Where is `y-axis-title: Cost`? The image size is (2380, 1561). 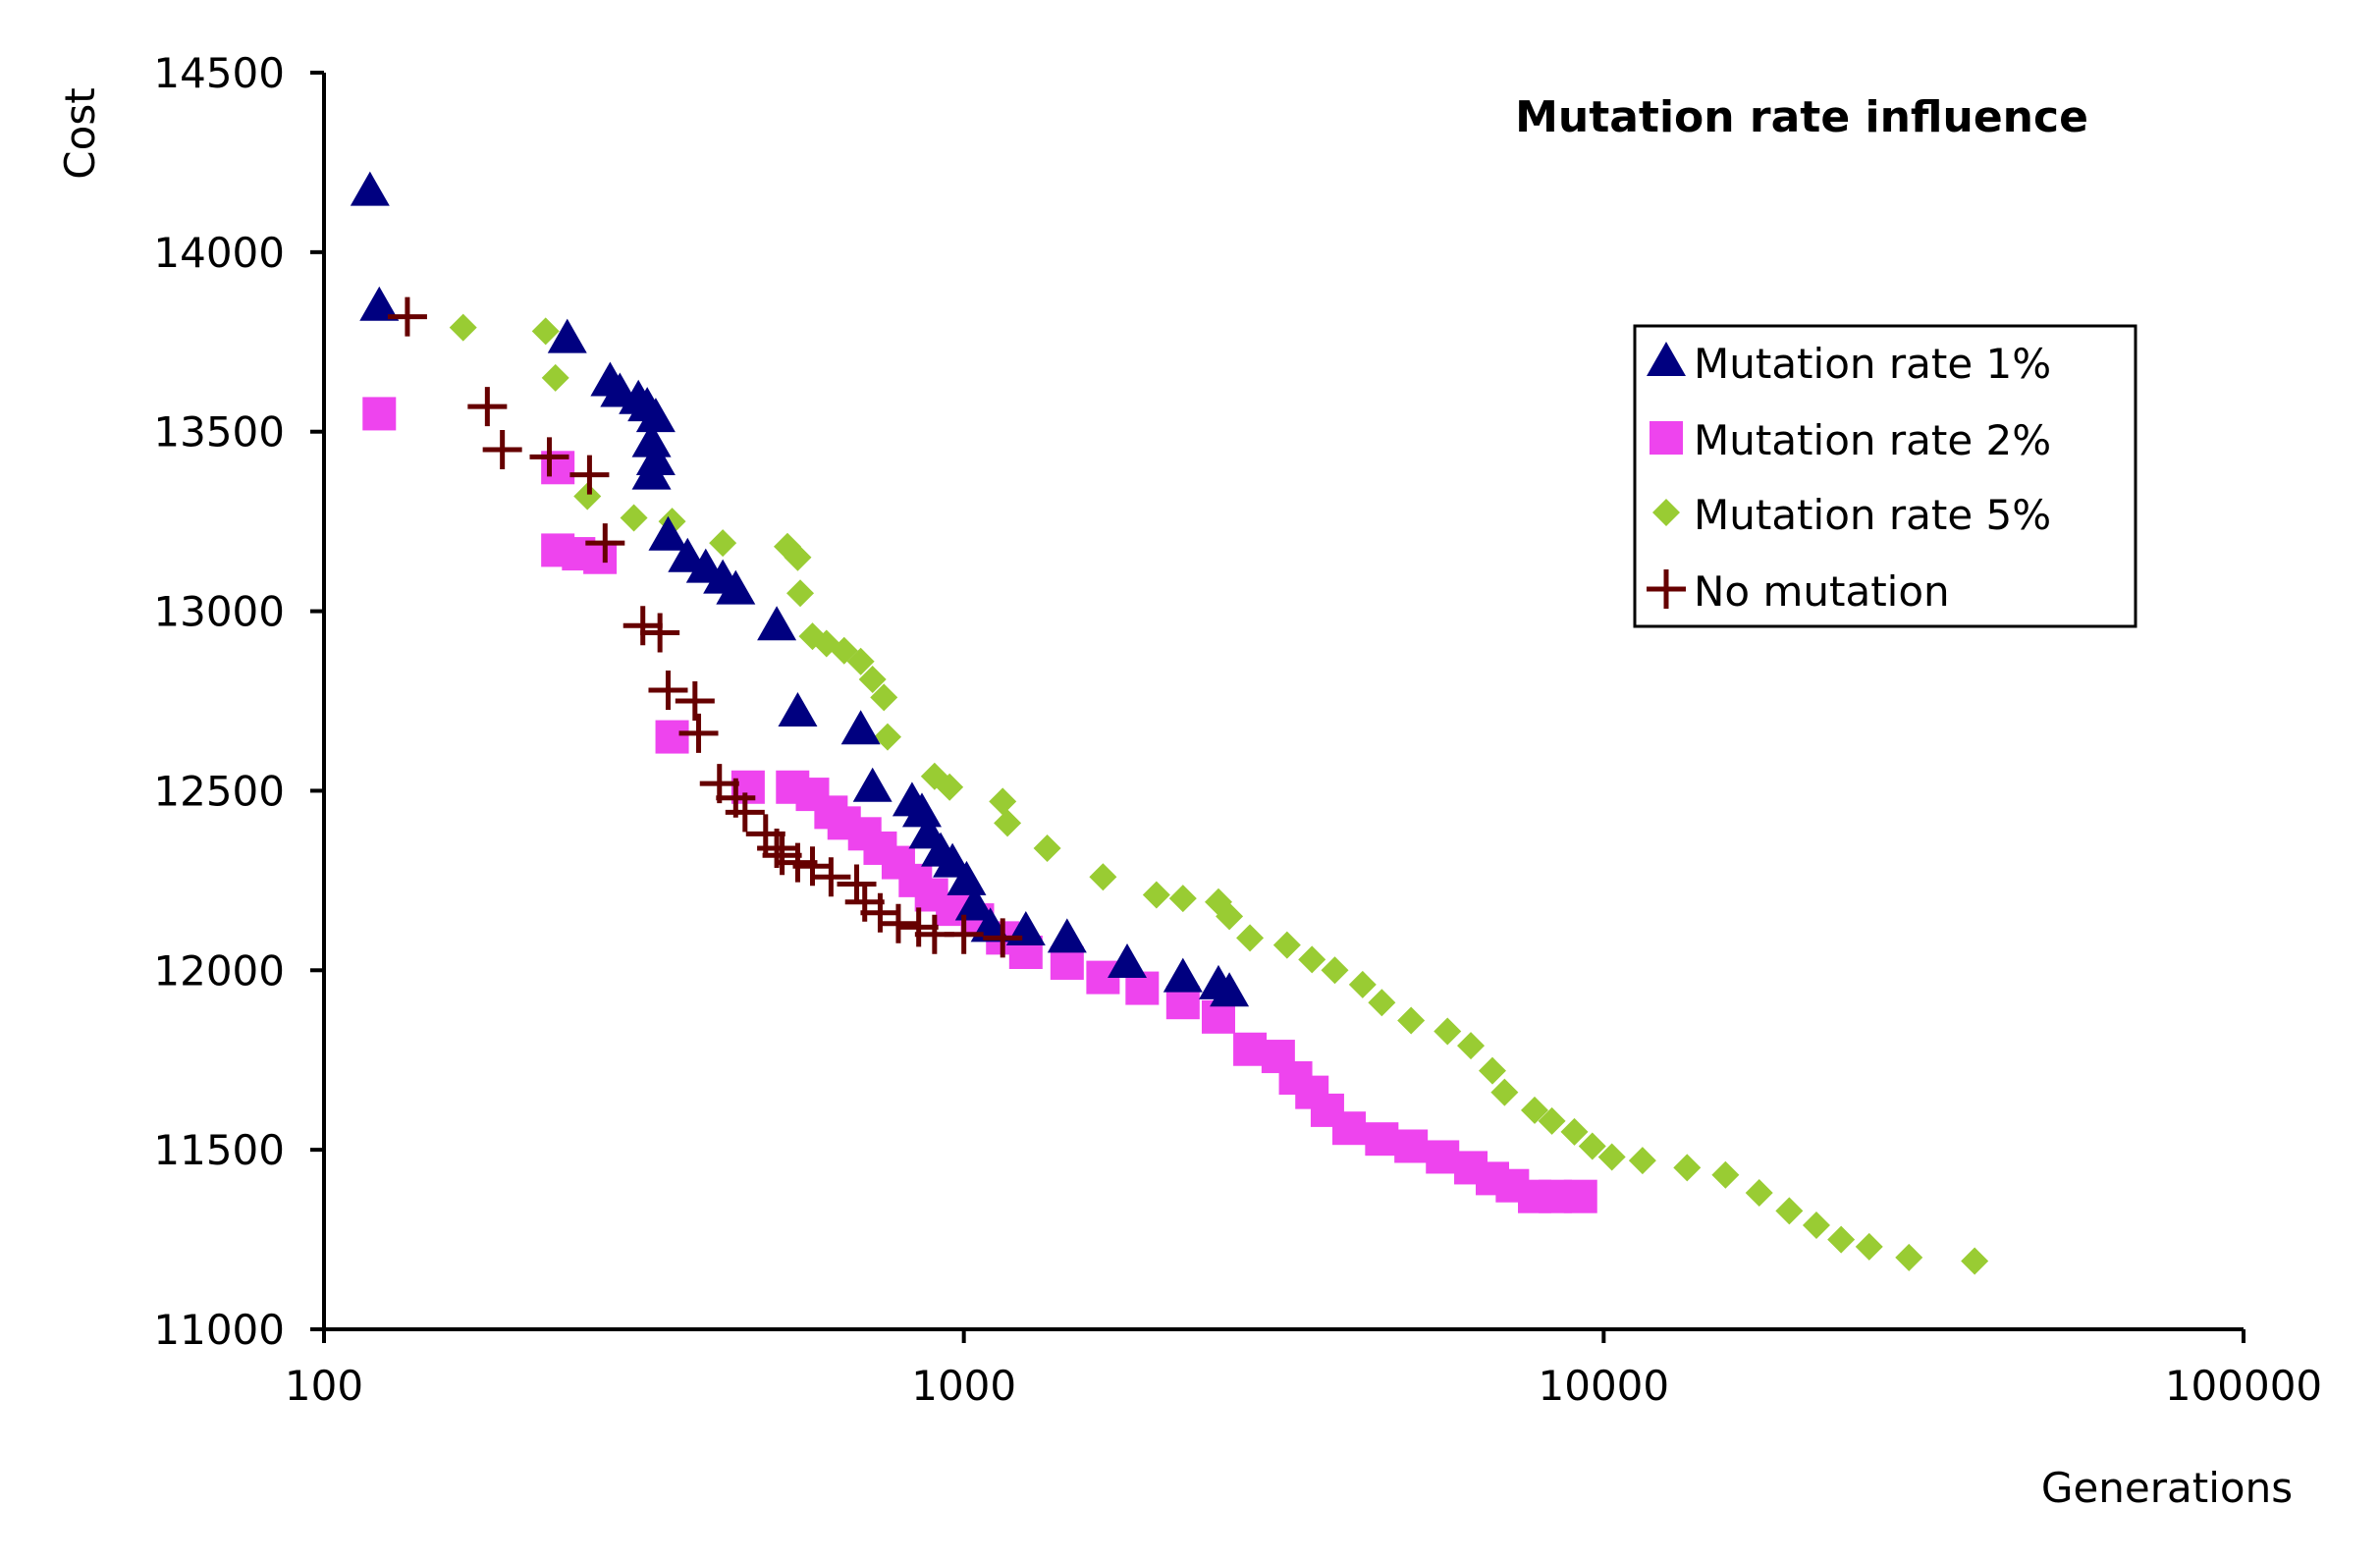
y-axis-title: Cost is located at coordinates (80, 133).